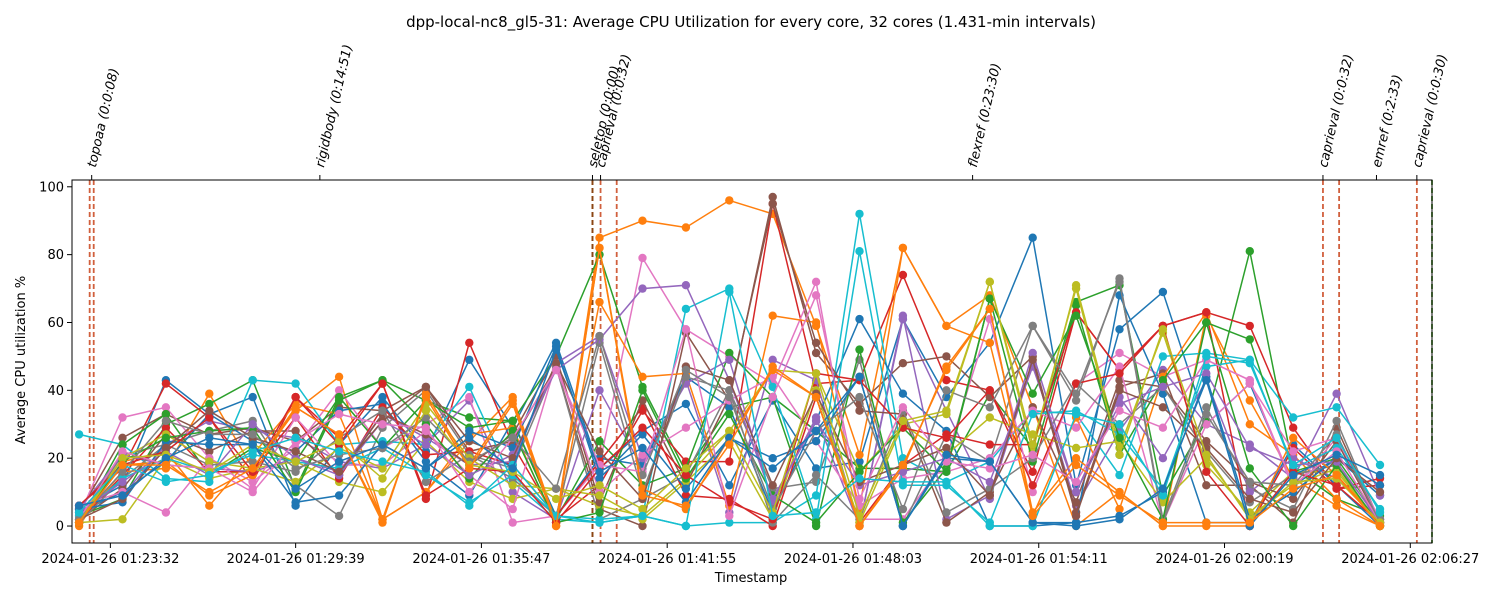  Describe the element at coordinates (853, 559) in the screenshot. I see `x-tick-label: 2024-01-26 01:48:03` at that location.